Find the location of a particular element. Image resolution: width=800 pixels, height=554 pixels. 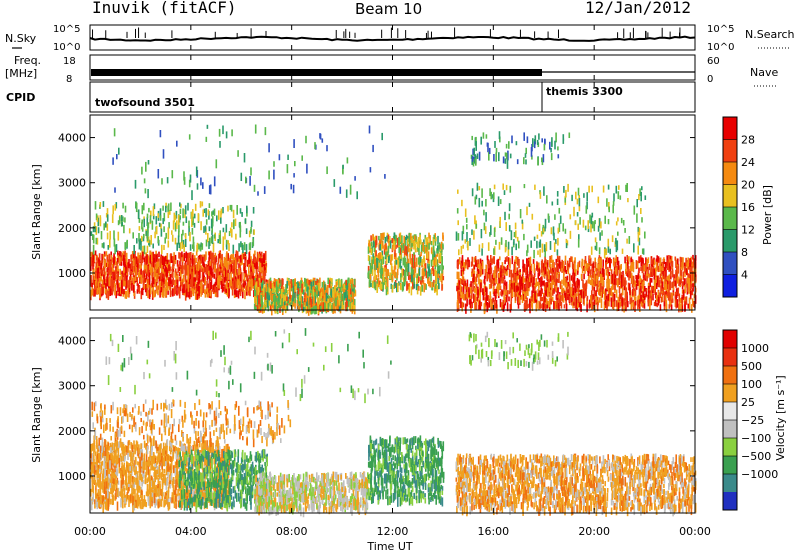

nave-label: Nave is located at coordinates (764, 72).